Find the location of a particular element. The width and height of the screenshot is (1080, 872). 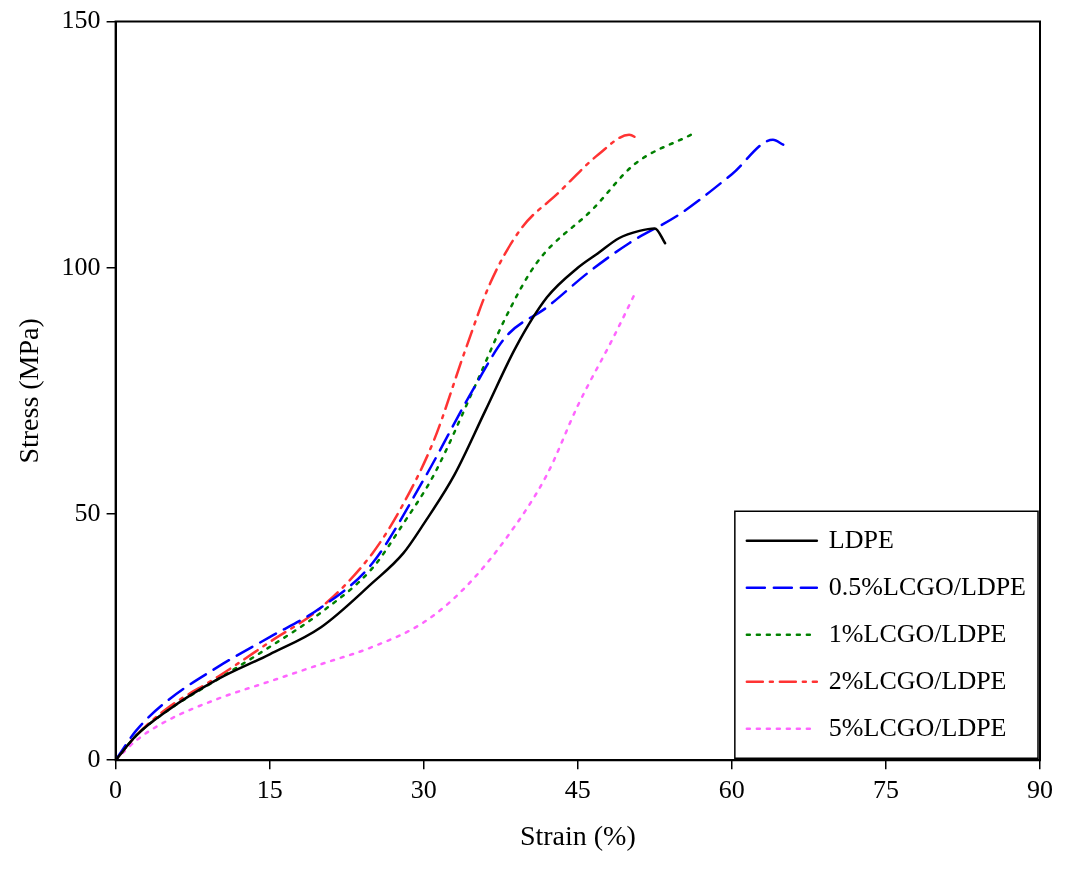

legend-label: LDPE is located at coordinates (861, 539).